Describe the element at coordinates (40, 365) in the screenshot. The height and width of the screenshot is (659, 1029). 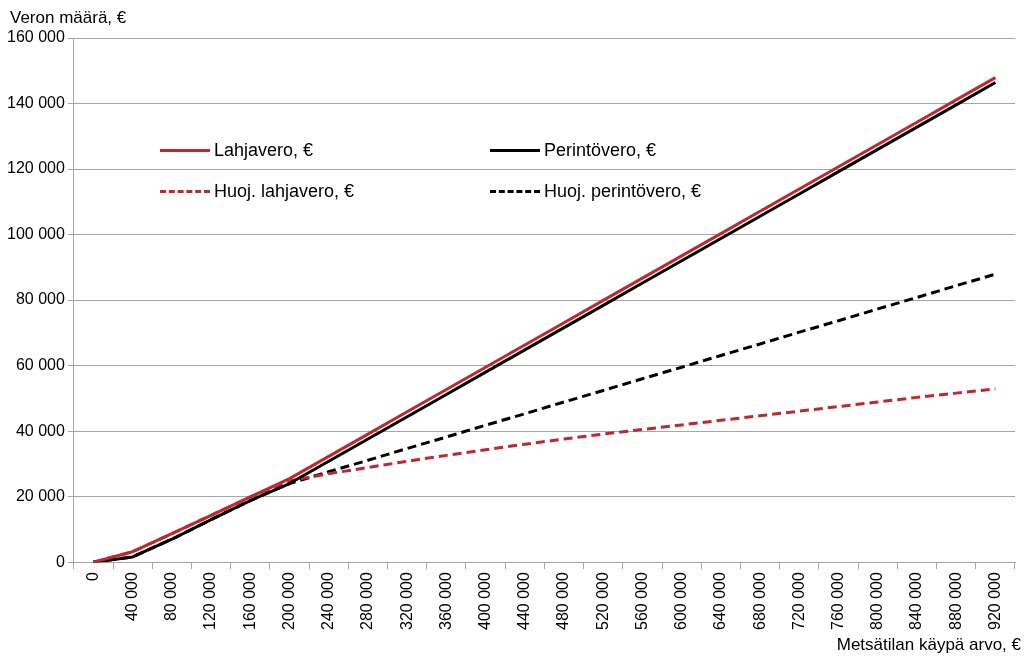
I see `y-tick-label: 60 000` at that location.